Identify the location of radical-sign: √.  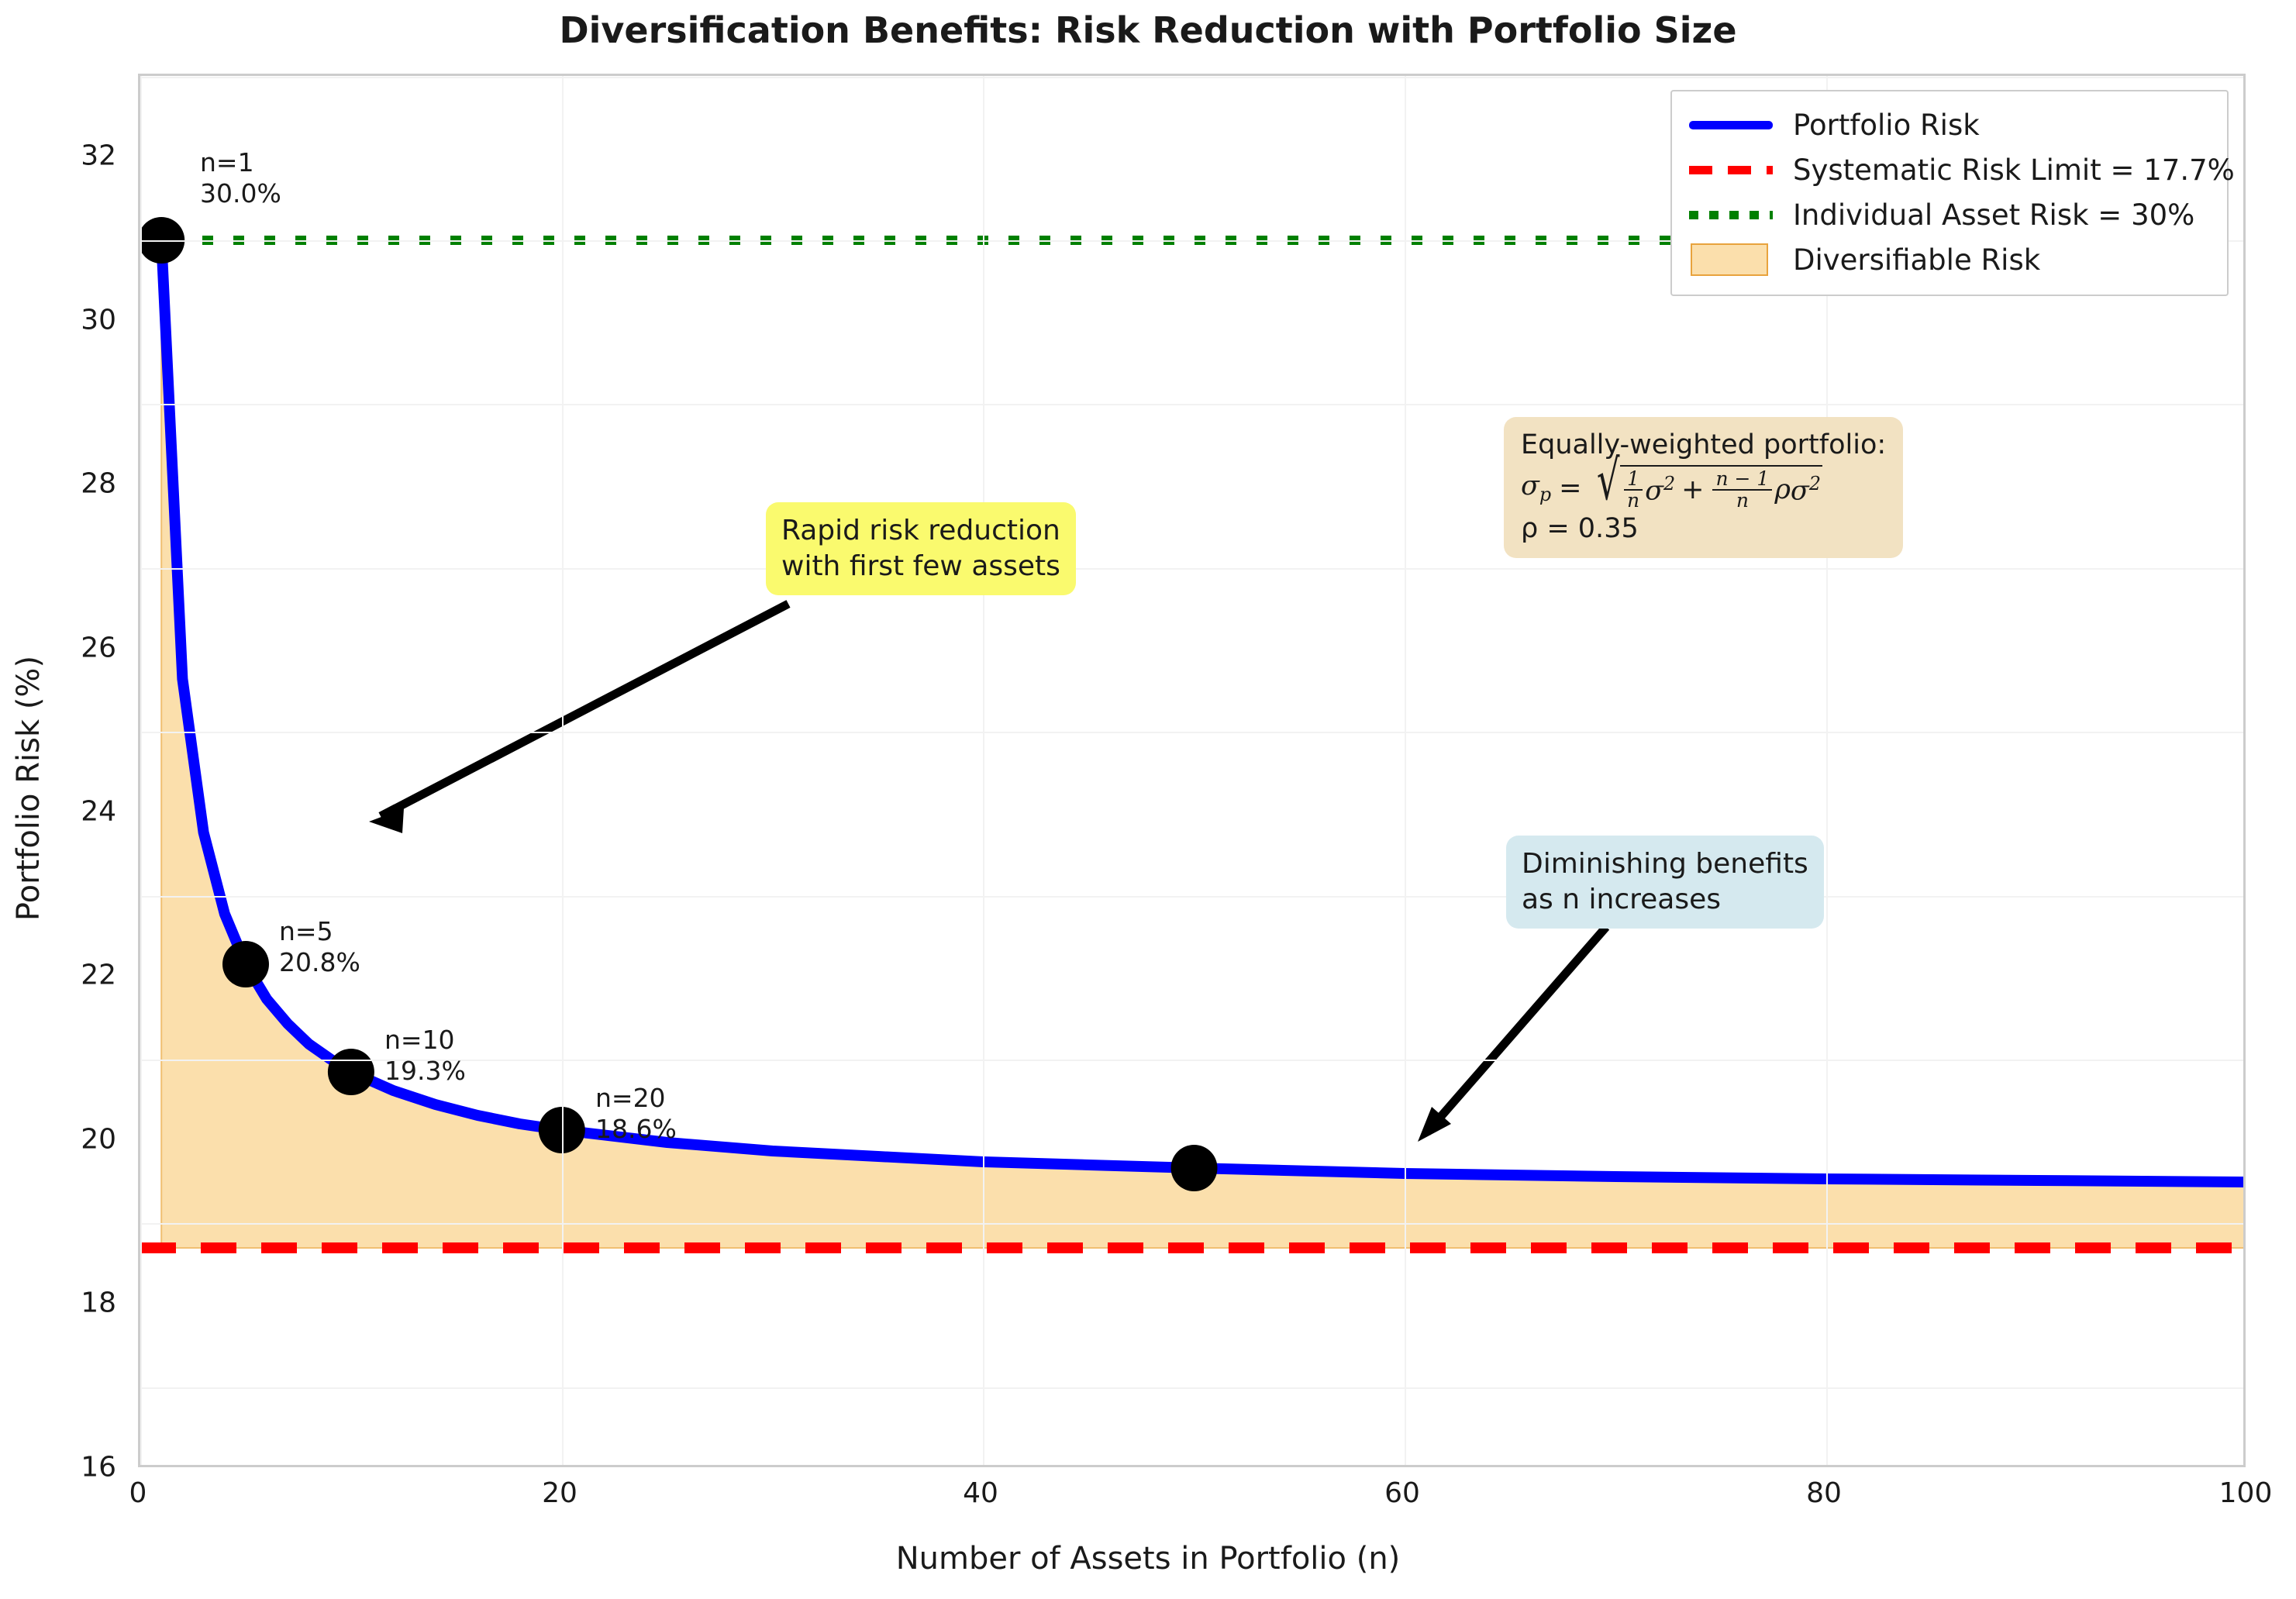
(1608, 480).